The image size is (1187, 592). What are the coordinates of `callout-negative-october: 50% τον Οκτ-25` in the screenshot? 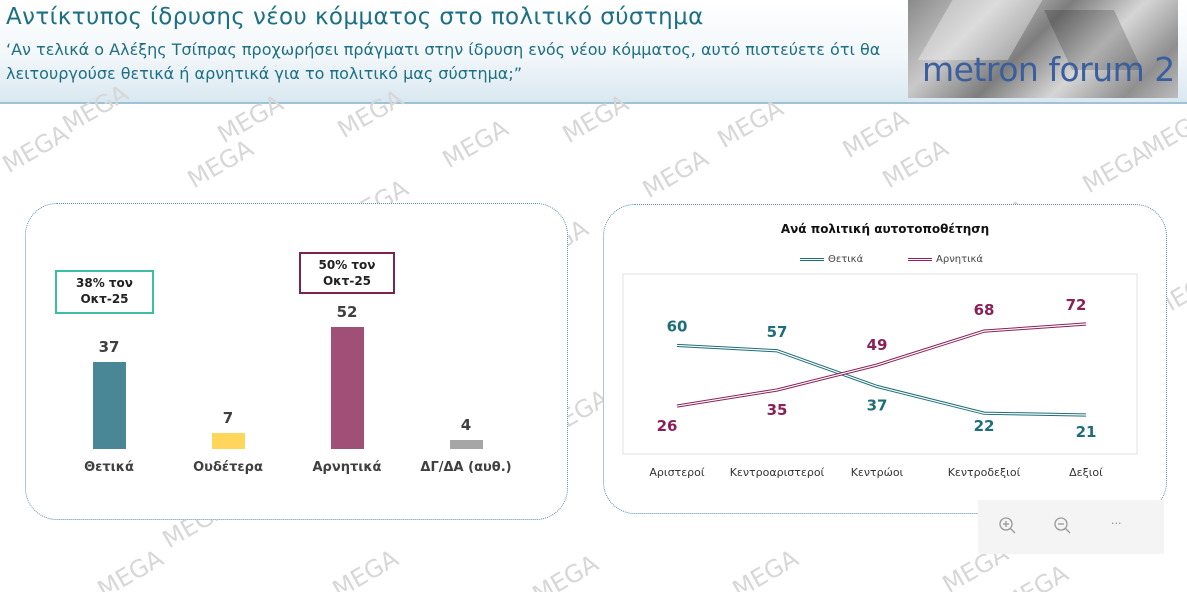 It's located at (347, 273).